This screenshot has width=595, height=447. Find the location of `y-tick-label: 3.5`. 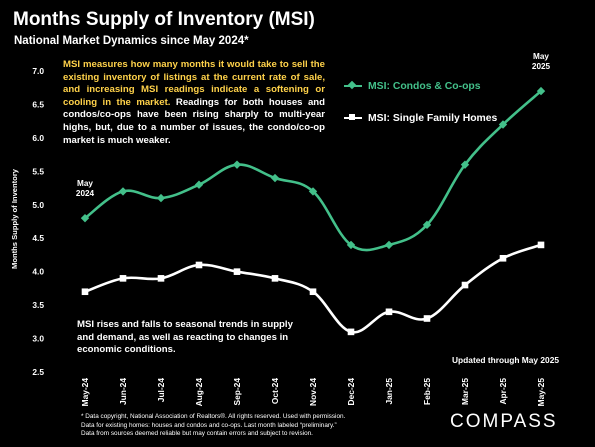

y-tick-label: 3.5 is located at coordinates (38, 305).